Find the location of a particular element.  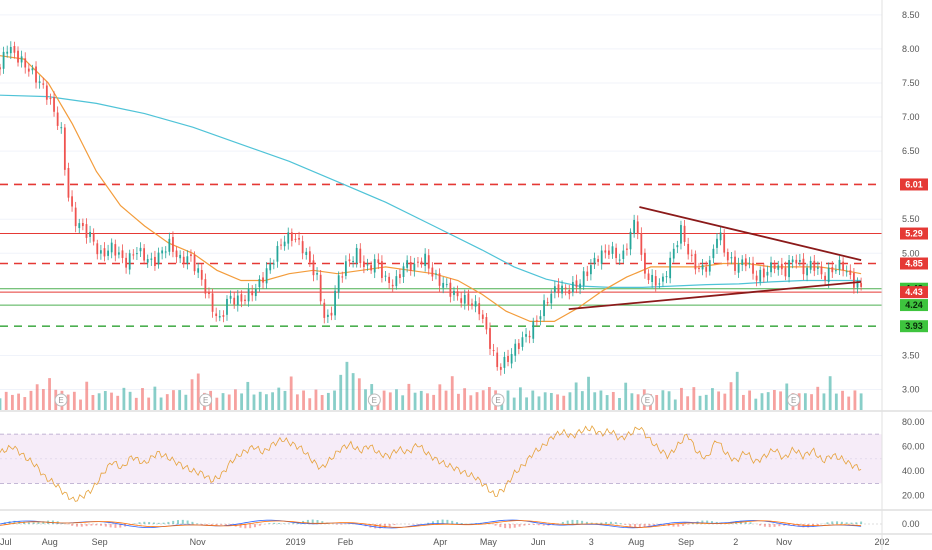

trendline-lower is located at coordinates (715, 296).